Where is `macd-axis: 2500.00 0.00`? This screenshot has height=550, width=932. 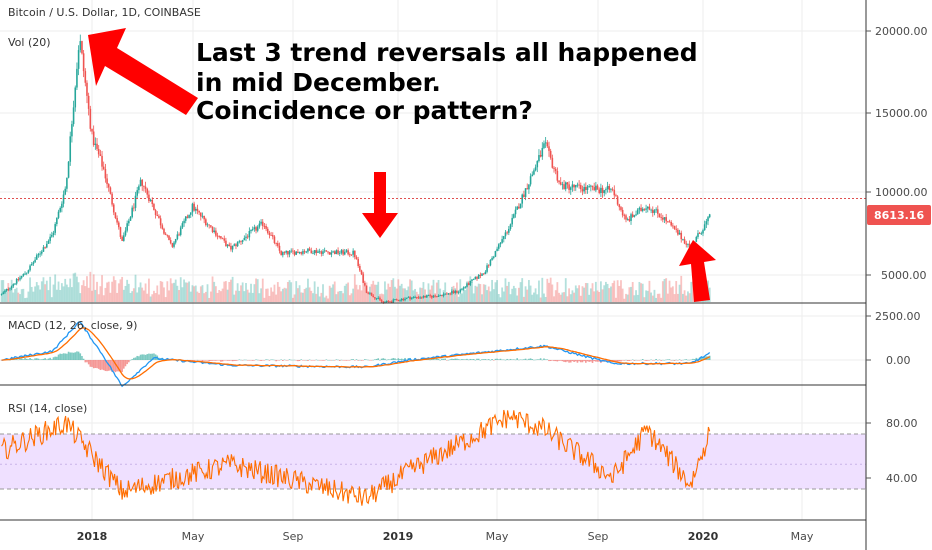 macd-axis: 2500.00 0.00 is located at coordinates (893, 338).